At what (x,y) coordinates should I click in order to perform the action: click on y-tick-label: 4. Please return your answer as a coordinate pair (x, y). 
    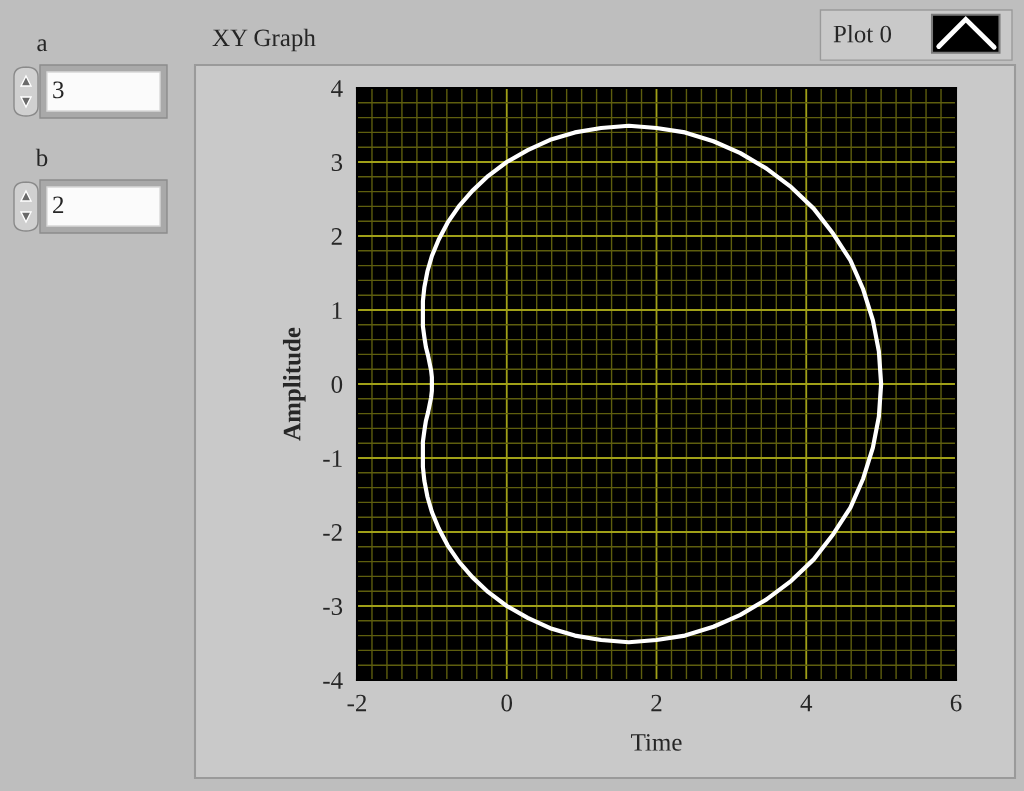
    Looking at the image, I should click on (337, 88).